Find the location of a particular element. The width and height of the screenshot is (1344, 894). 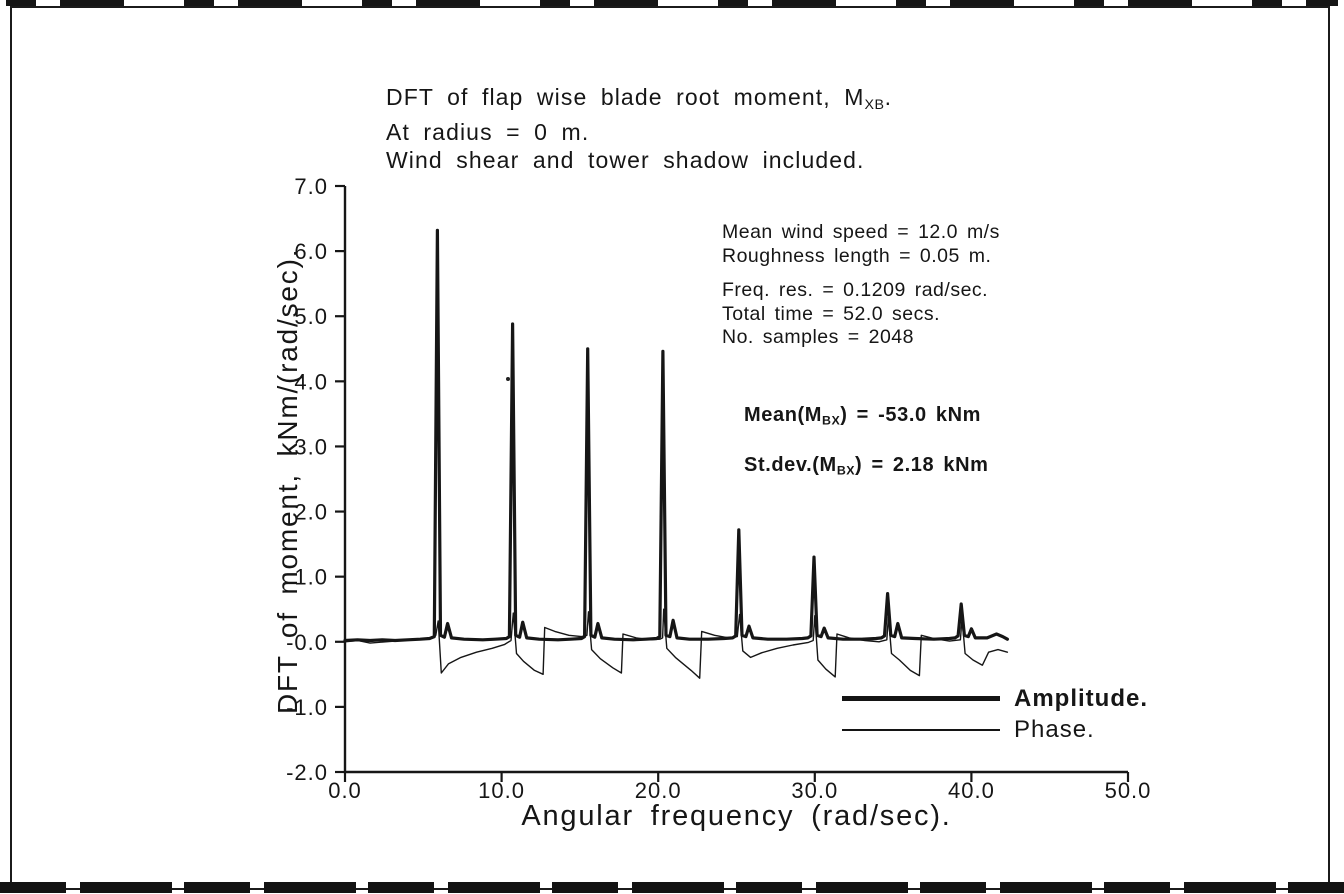

phase-line-sample is located at coordinates (921, 729).